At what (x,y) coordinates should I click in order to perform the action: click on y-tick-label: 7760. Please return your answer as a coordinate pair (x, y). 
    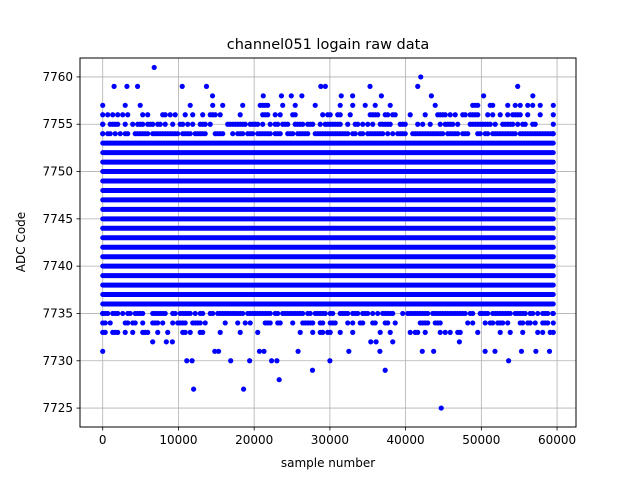
    Looking at the image, I should click on (57, 77).